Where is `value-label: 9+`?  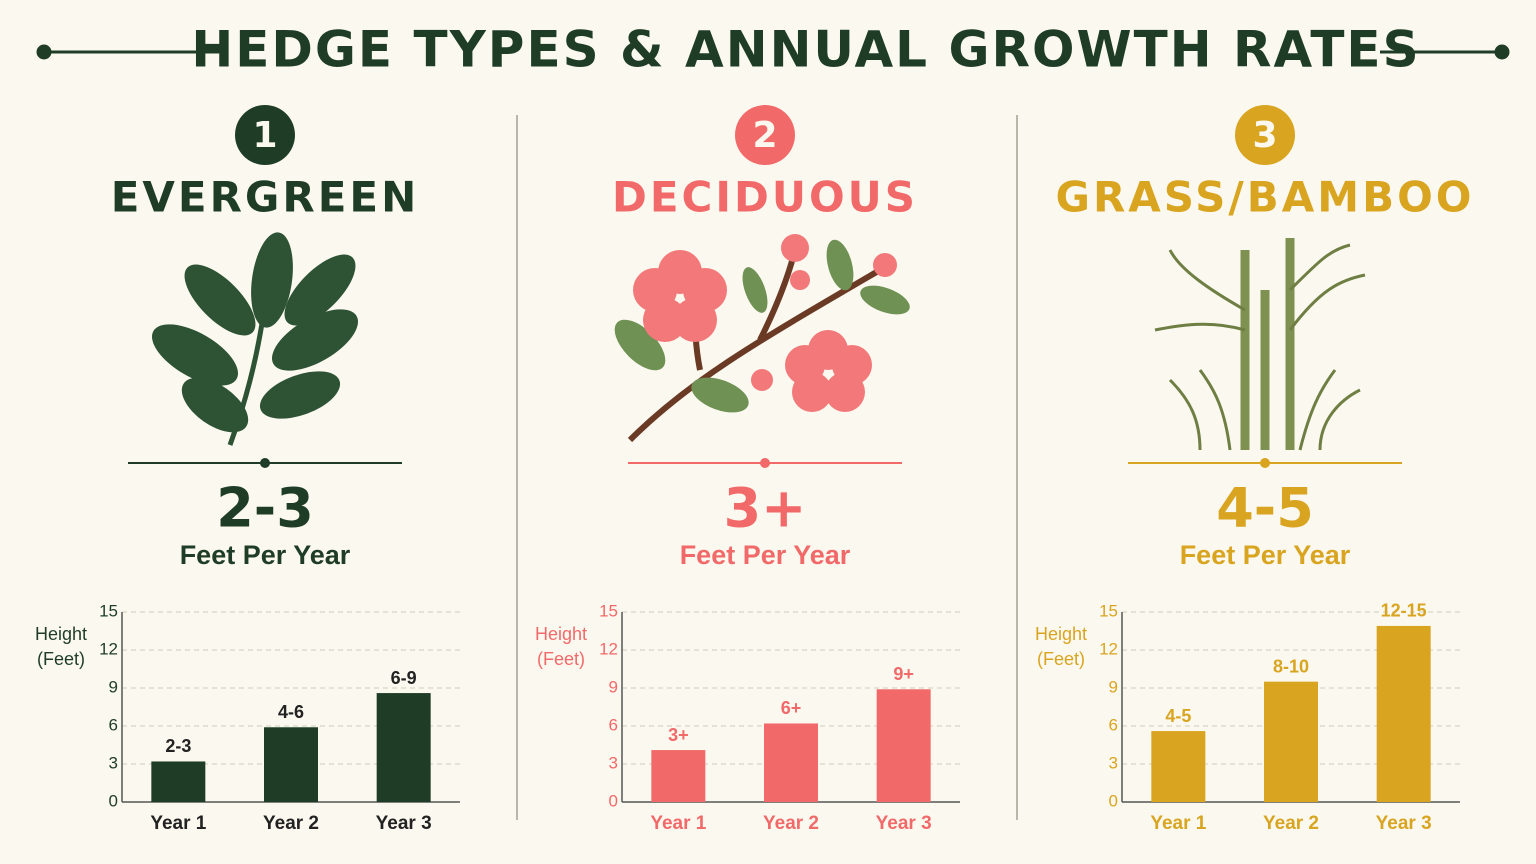 value-label: 9+ is located at coordinates (903, 674).